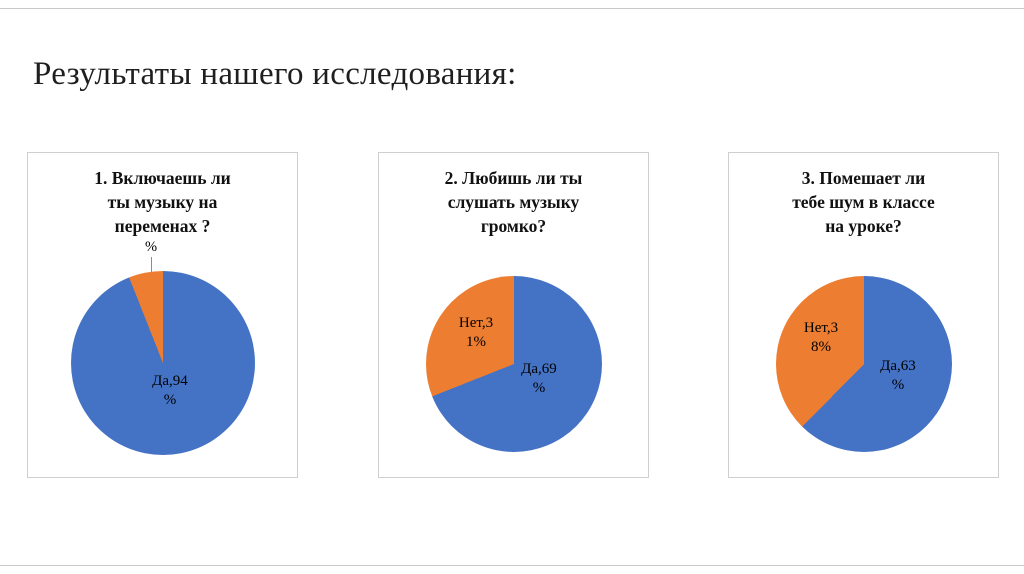 This screenshot has height=574, width=1024. I want to click on top-divider, so click(512, 8).